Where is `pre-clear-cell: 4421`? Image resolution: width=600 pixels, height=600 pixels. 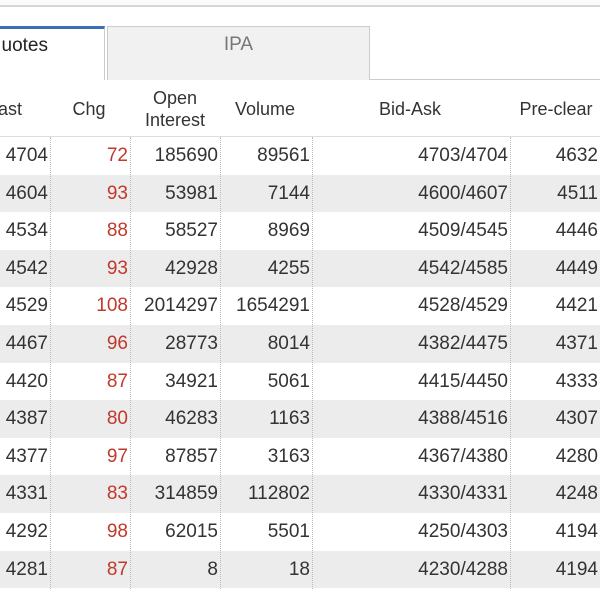
pre-clear-cell: 4421 is located at coordinates (576, 306).